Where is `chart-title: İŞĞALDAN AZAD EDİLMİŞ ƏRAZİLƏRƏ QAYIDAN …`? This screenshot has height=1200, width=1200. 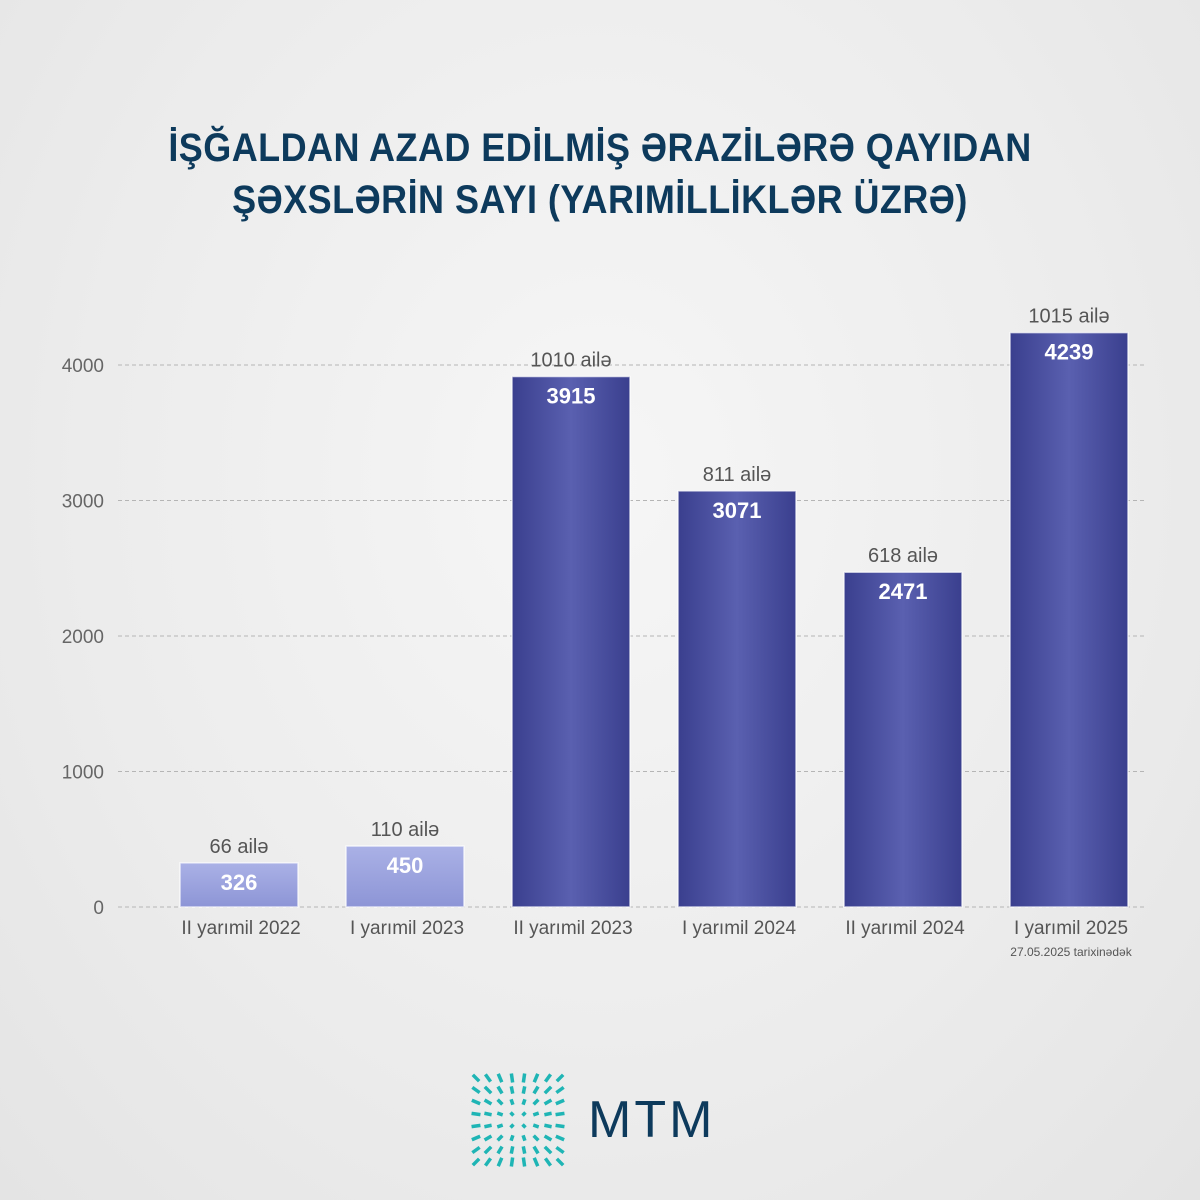
chart-title: İŞĞALDAN AZAD EDİLMİŞ ƏRAZİLƏRƏ QAYIDAN … is located at coordinates (600, 174).